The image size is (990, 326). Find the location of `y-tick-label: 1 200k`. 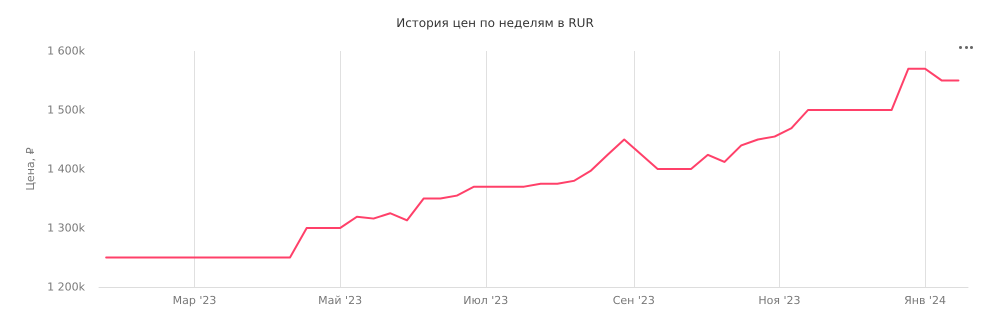

y-tick-label: 1 200k is located at coordinates (66, 287).